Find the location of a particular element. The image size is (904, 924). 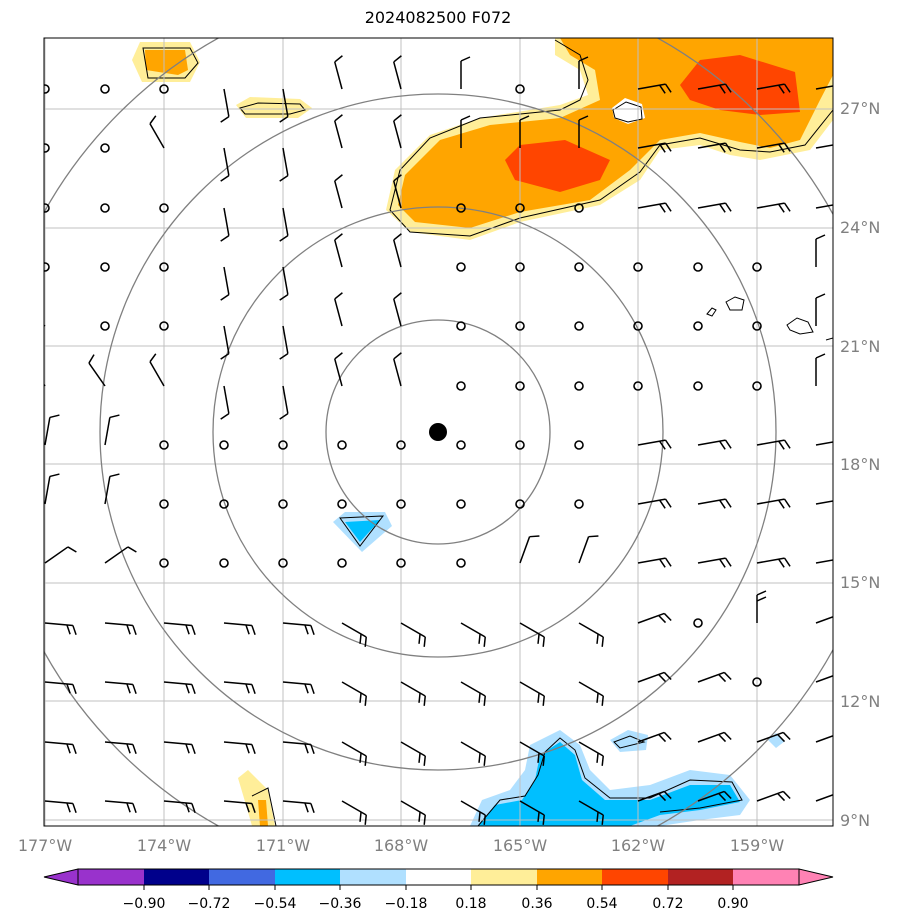

colorbar-min-arrow is located at coordinates (61, 877).